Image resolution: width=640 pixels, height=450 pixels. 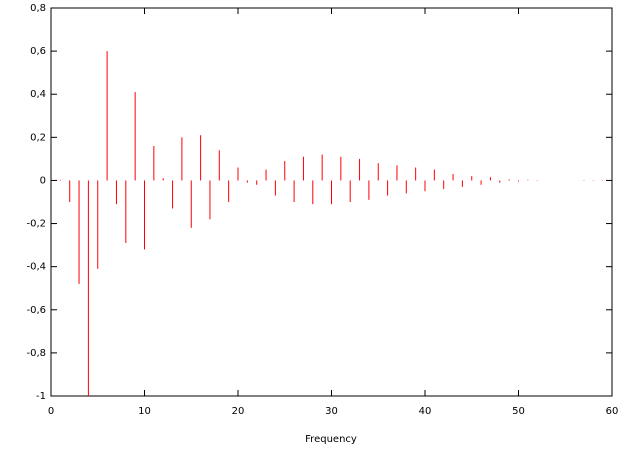 What do you see at coordinates (36, 353) in the screenshot?
I see `y-tick-label: -0,8` at bounding box center [36, 353].